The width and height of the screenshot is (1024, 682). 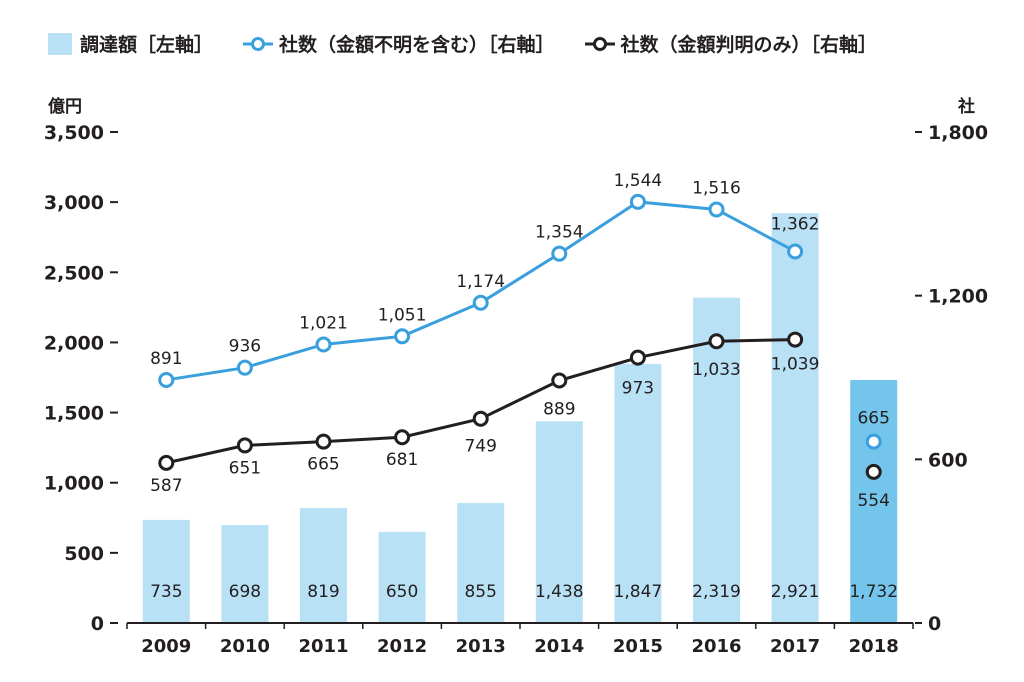 I want to click on series-all-value-label: 936, so click(x=245, y=347).